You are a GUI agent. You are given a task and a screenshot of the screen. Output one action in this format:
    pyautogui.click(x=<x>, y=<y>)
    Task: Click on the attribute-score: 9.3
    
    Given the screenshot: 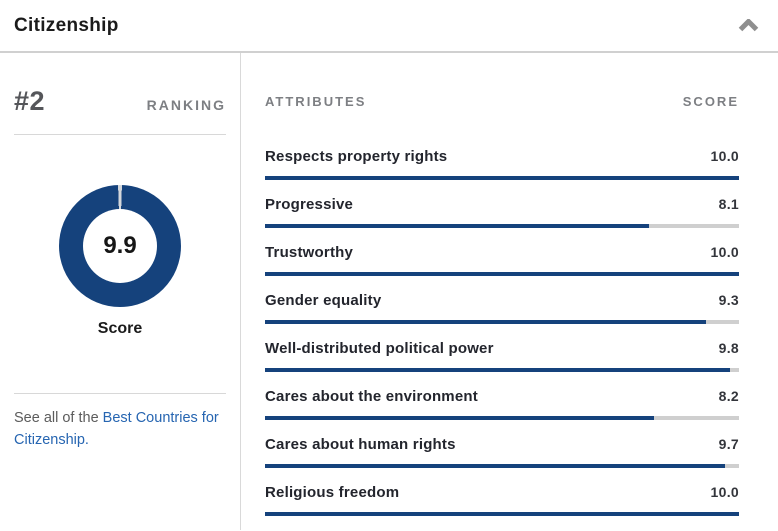 What is the action you would take?
    pyautogui.click(x=728, y=300)
    